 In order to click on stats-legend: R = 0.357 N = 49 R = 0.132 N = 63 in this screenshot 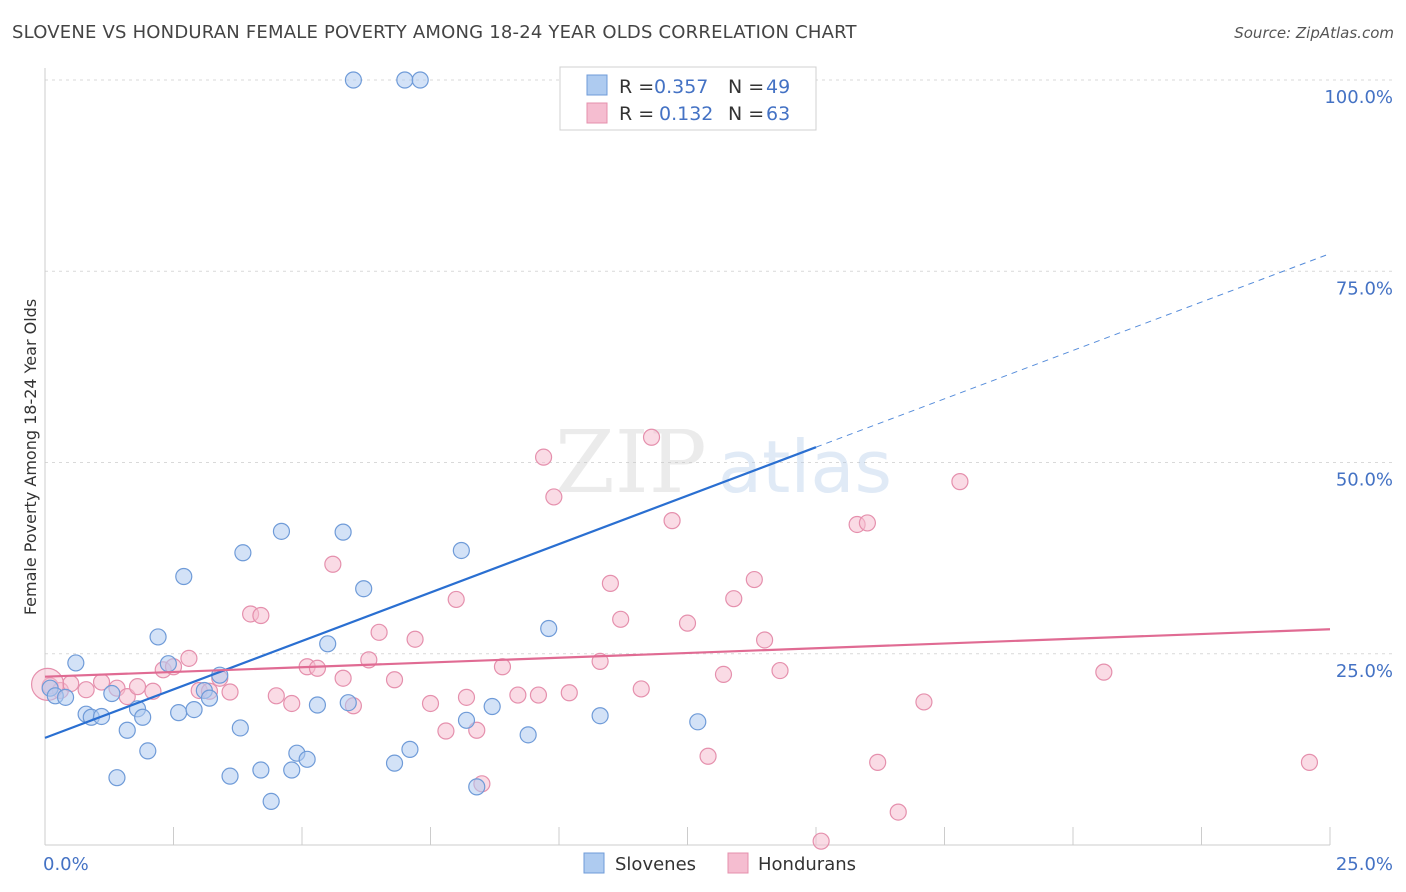, I will do `click(688, 98)`.